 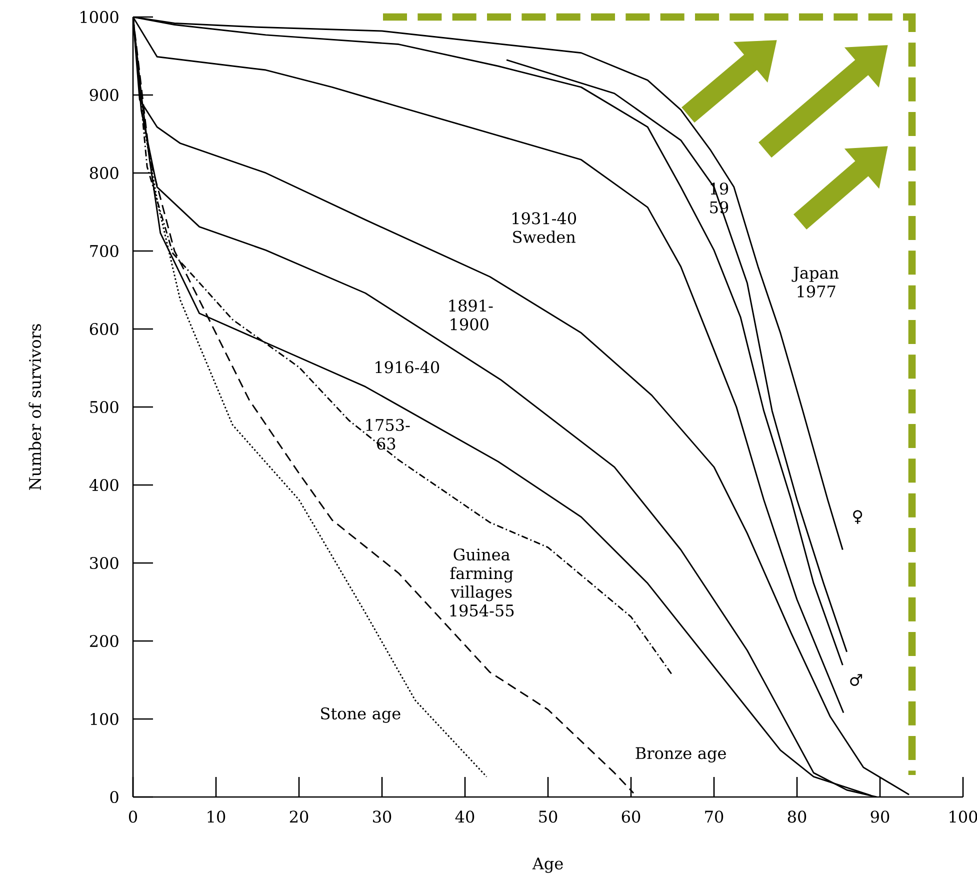 What do you see at coordinates (548, 816) in the screenshot?
I see `x-tick-label: 50` at bounding box center [548, 816].